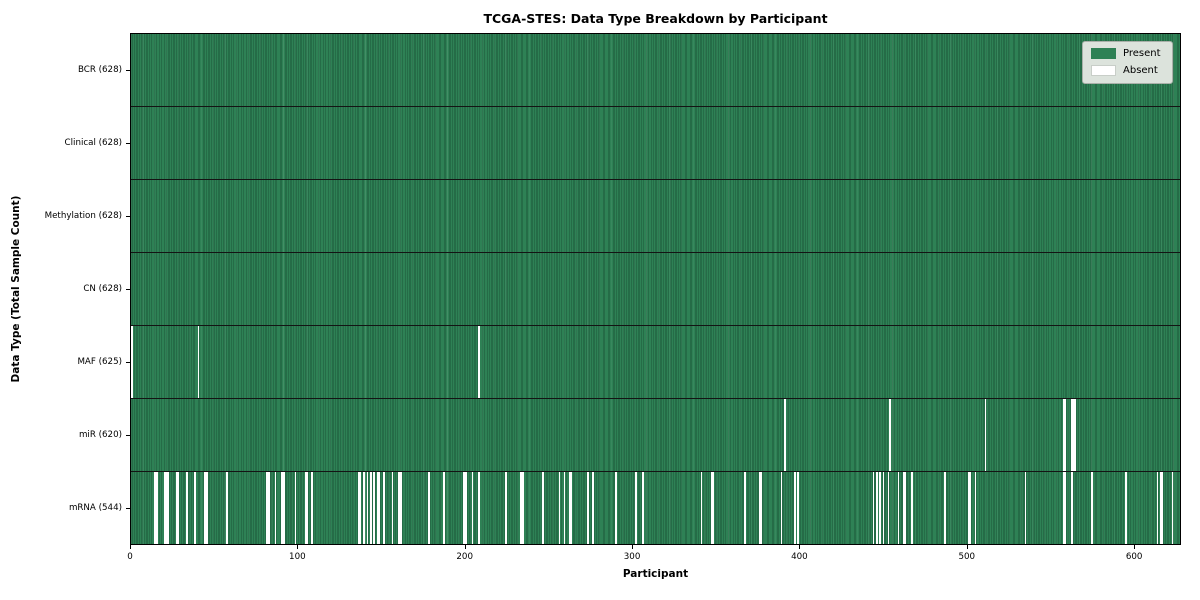 The image size is (1200, 600). Describe the element at coordinates (1134, 557) in the screenshot. I see `x-tick-label-600: 600` at that location.